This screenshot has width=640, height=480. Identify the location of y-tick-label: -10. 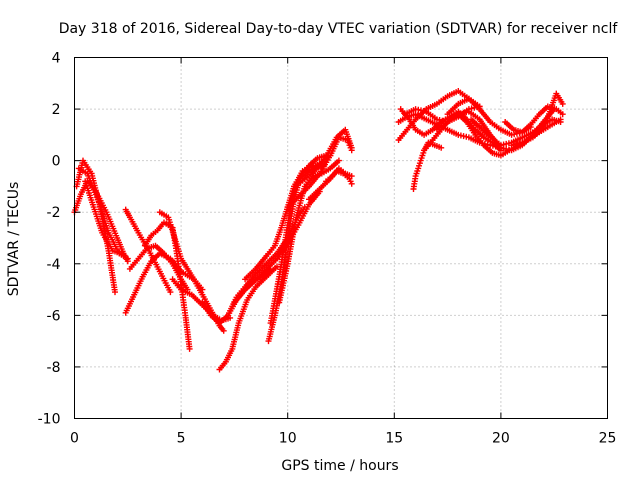
(49, 420).